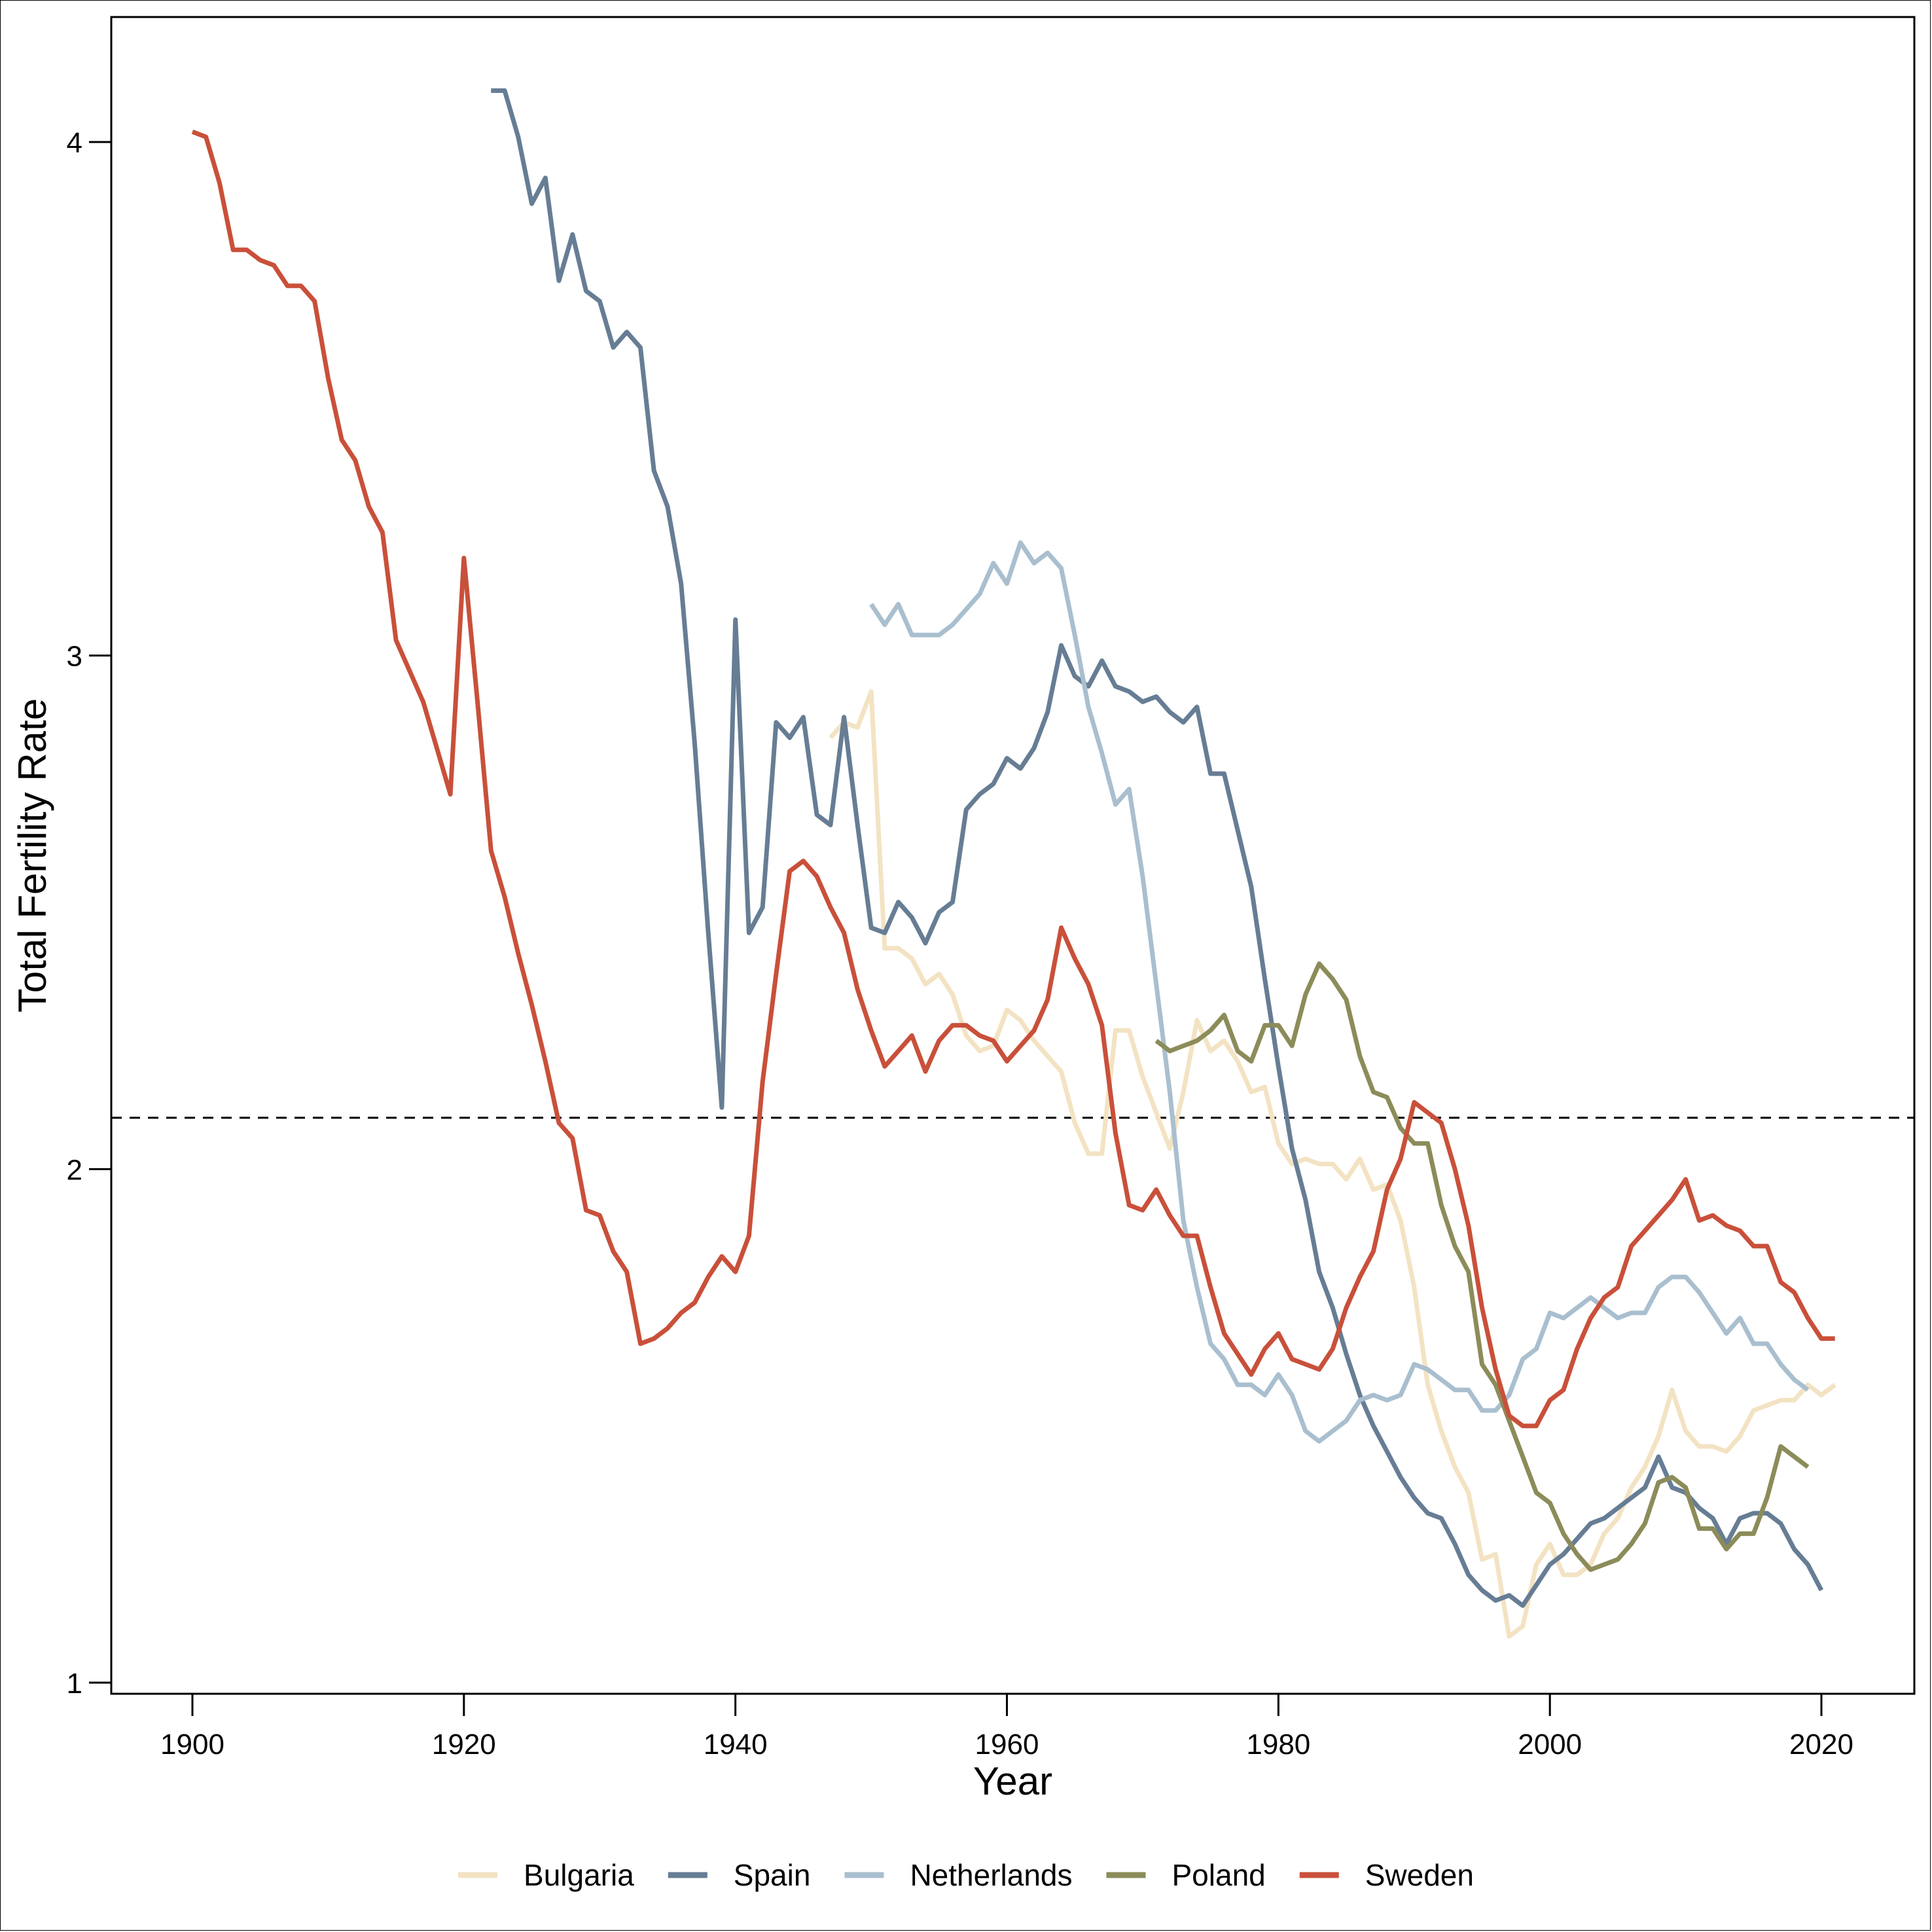 This screenshot has width=1932, height=1932. Describe the element at coordinates (991, 1875) in the screenshot. I see `legend-label-netherlands: Netherlands` at that location.